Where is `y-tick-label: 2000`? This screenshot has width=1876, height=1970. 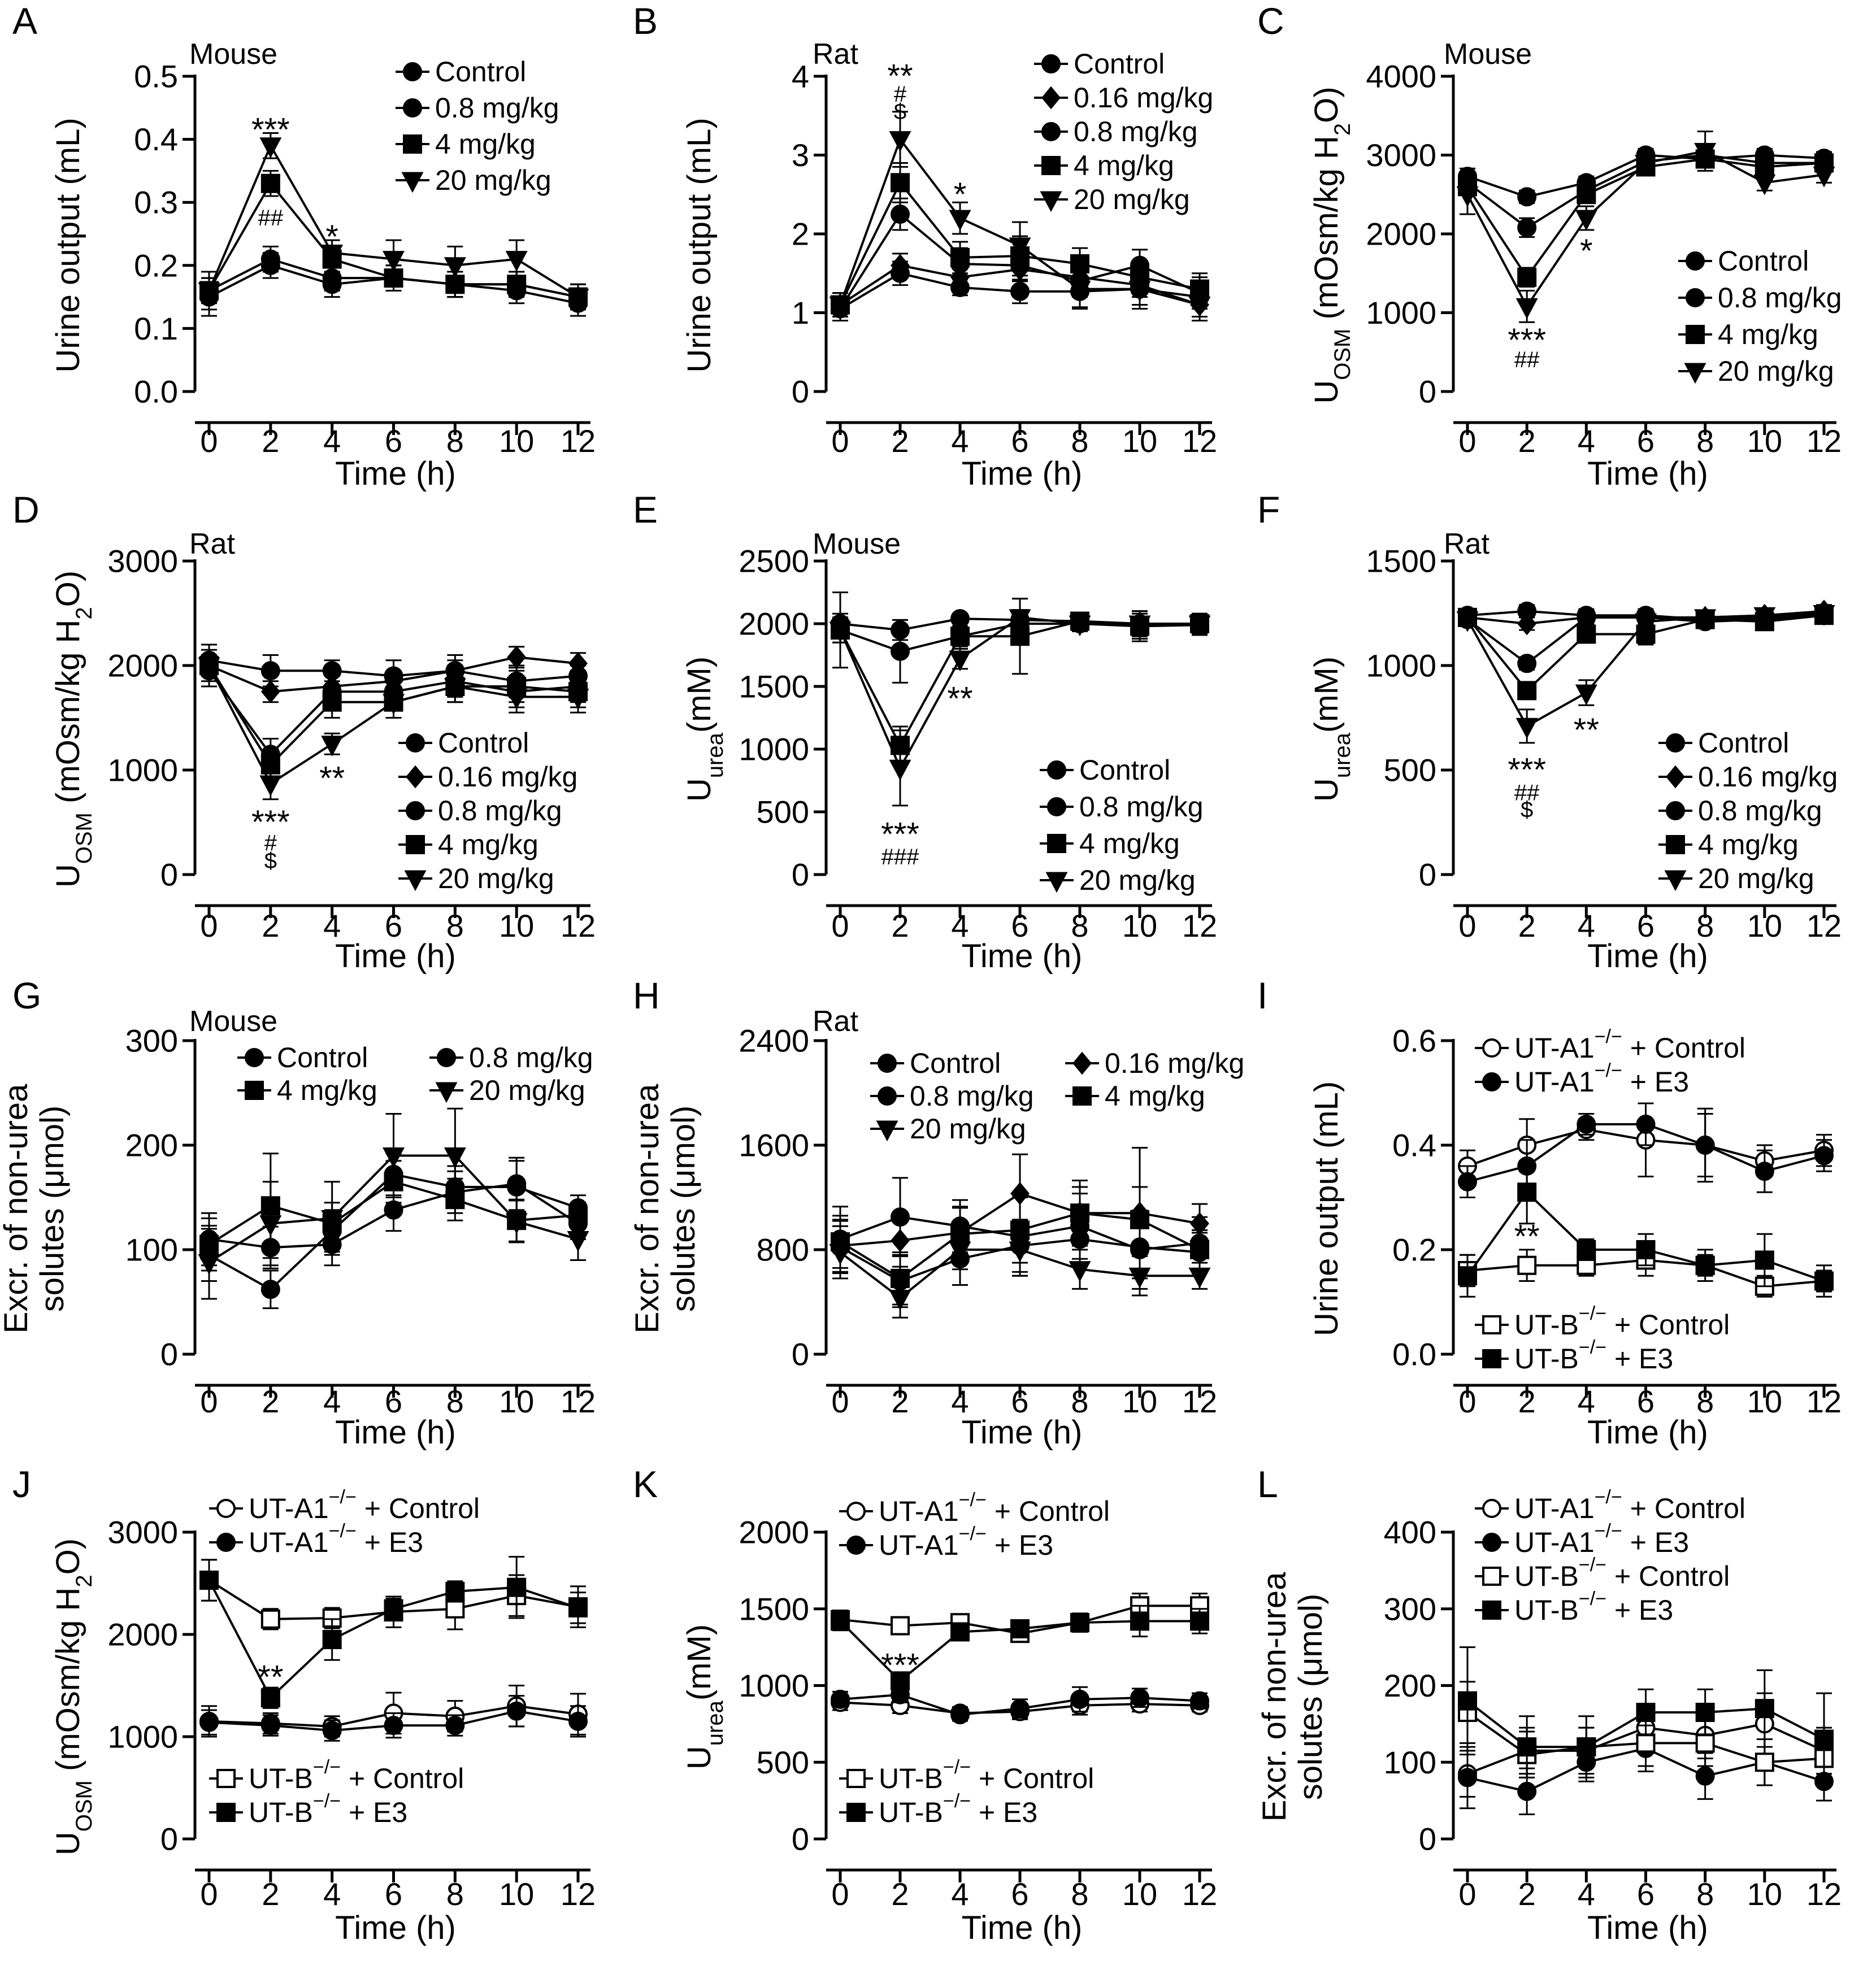 y-tick-label: 2000 is located at coordinates (1401, 234).